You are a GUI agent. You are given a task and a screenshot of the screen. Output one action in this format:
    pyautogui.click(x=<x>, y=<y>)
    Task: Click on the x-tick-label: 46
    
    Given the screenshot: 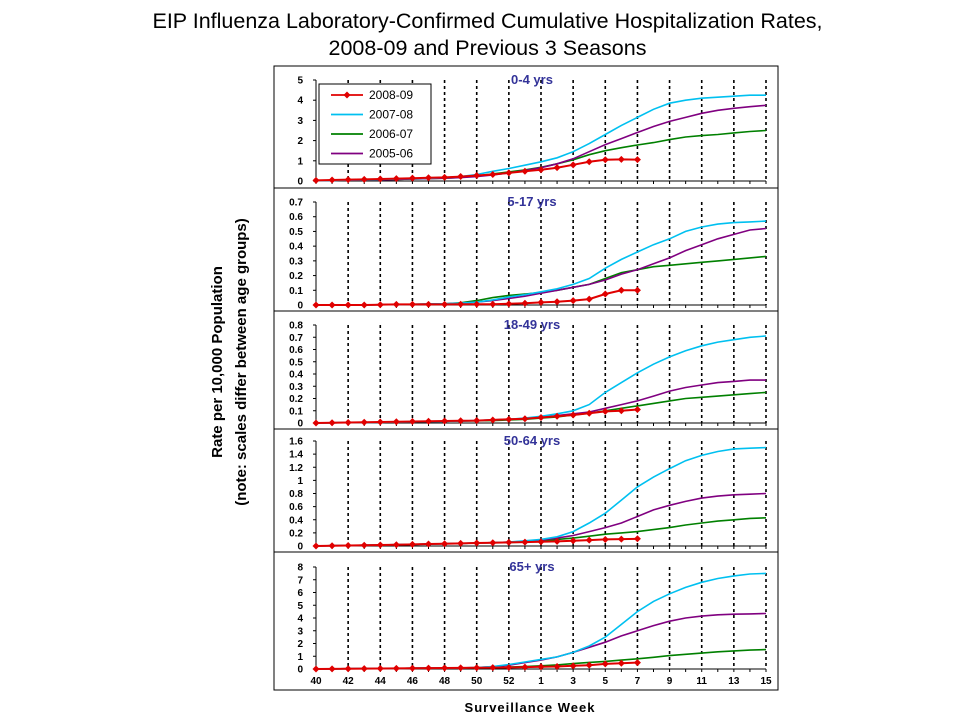 What is the action you would take?
    pyautogui.click(x=413, y=681)
    